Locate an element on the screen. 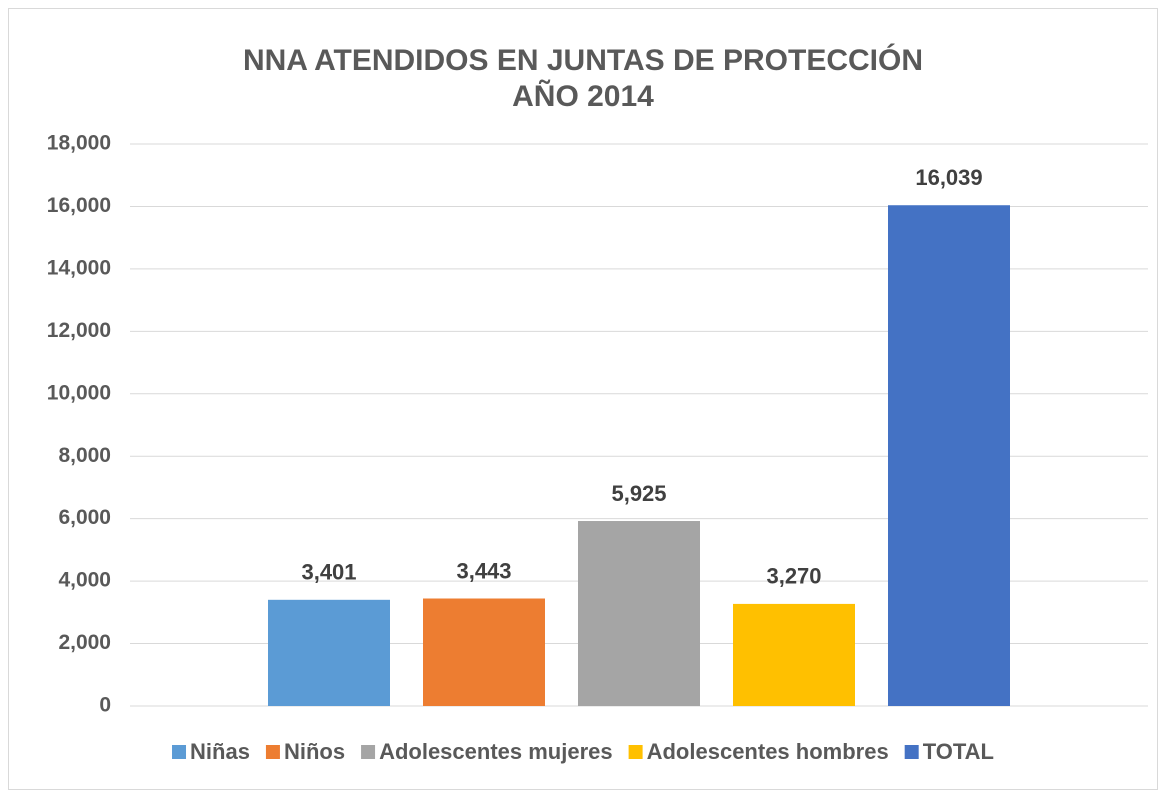 This screenshot has width=1166, height=798. y-tick-label: 18,000 is located at coordinates (79, 143).